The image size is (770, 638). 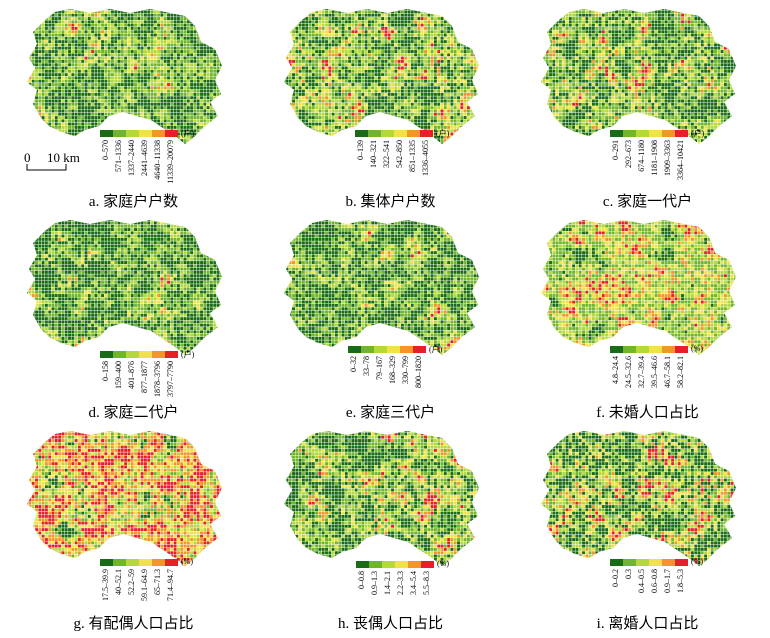 What do you see at coordinates (158, 582) in the screenshot?
I see `legend-class-label: 65–71.3` at bounding box center [158, 582].